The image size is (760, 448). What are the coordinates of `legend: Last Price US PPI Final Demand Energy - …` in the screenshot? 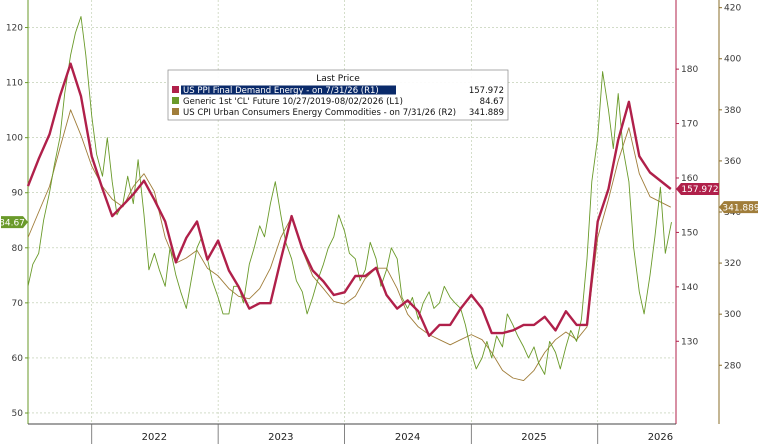 It's located at (338, 95).